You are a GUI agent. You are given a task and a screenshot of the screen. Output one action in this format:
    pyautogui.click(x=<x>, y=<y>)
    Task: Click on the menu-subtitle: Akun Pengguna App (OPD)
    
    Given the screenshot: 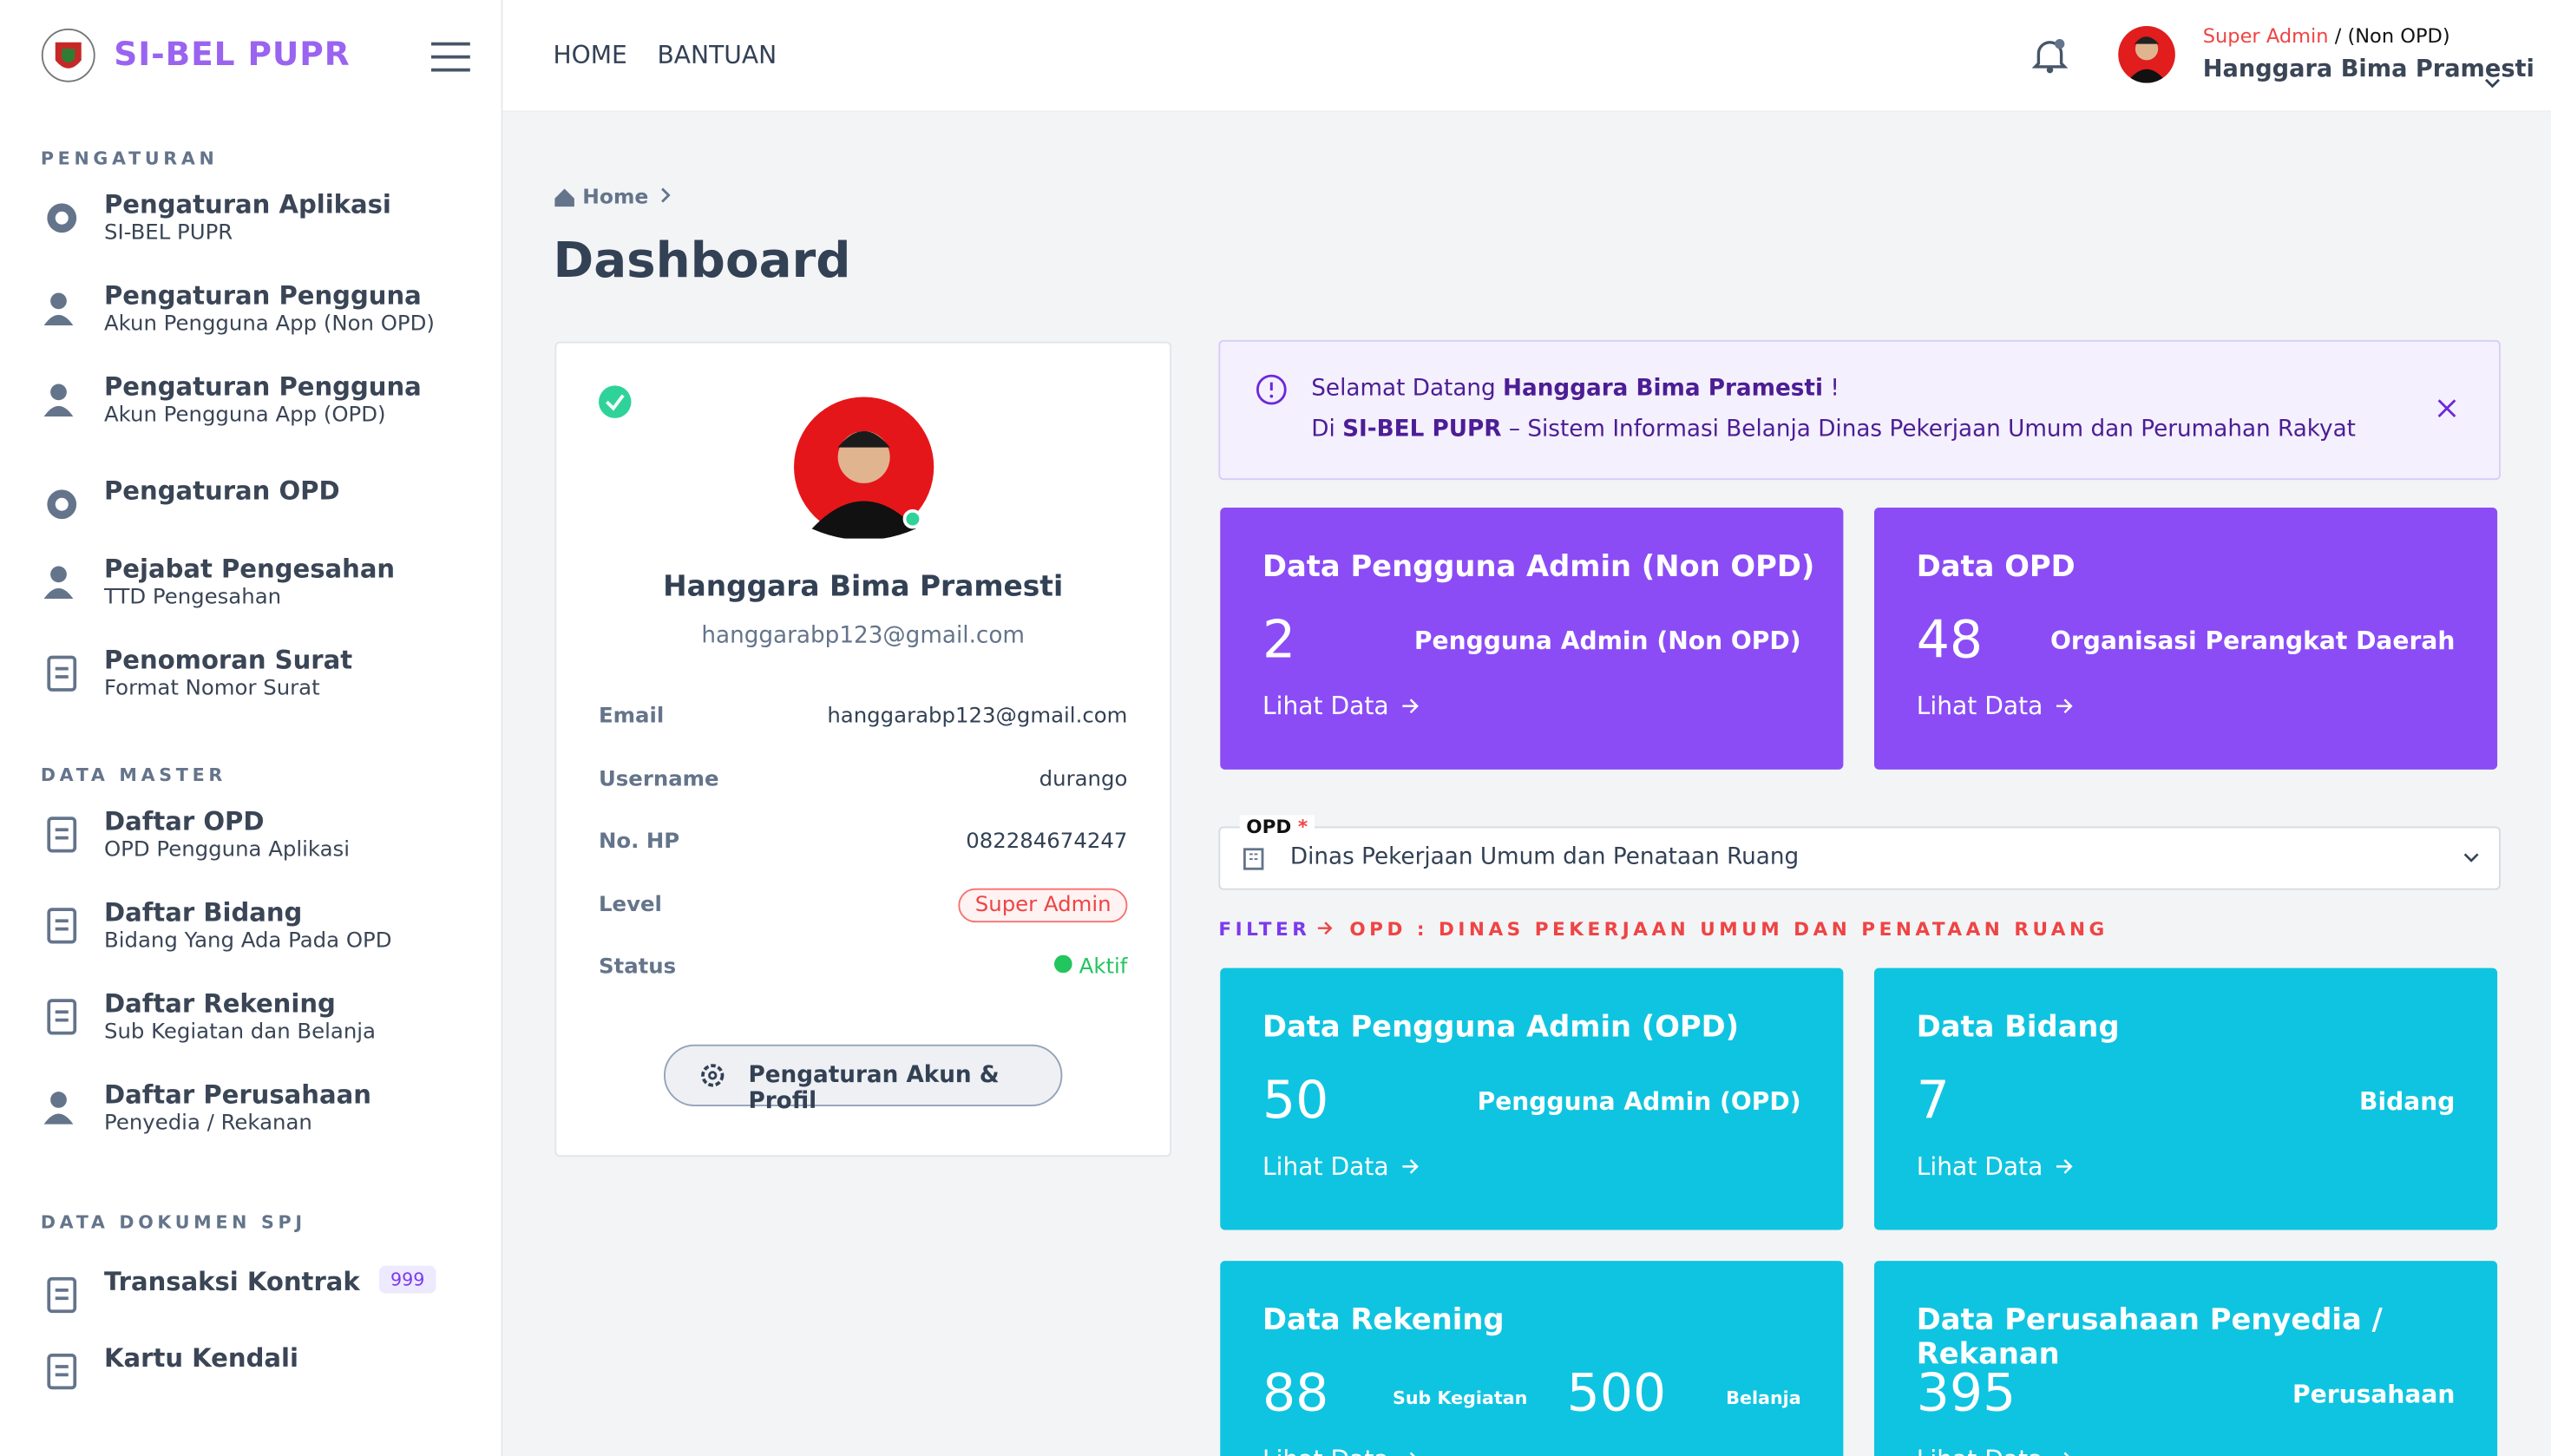 What is the action you would take?
    pyautogui.click(x=245, y=416)
    